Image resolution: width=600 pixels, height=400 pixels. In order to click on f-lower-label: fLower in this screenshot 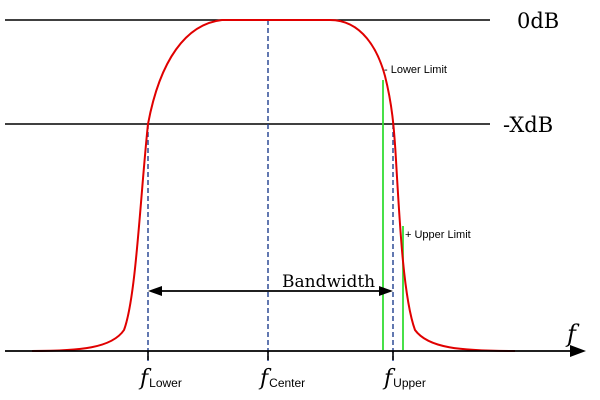, I will do `click(160, 378)`.